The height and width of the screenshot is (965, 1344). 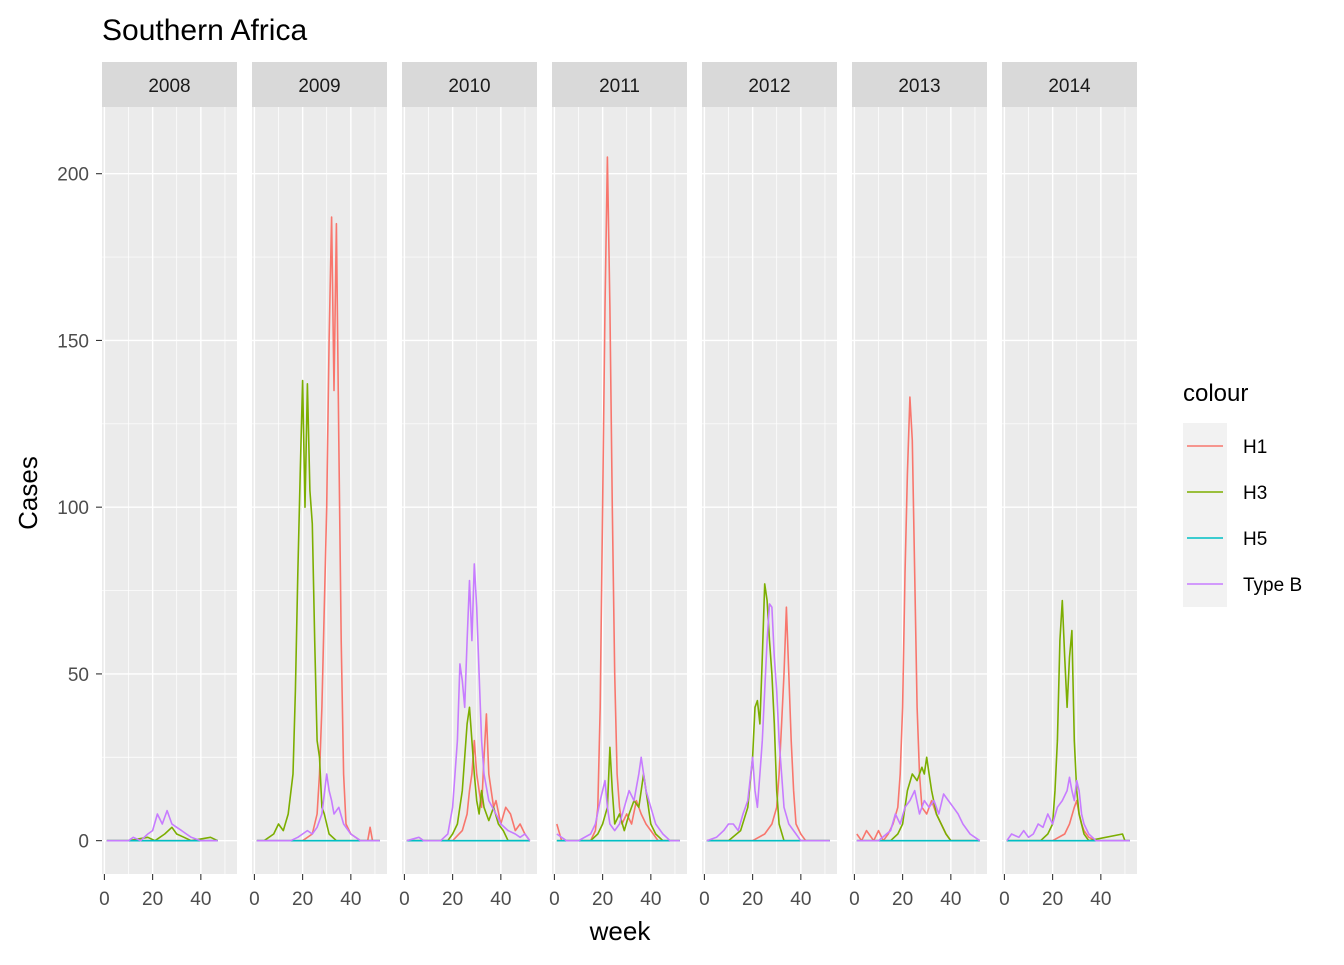 I want to click on y-tick-label: 50, so click(x=78, y=675).